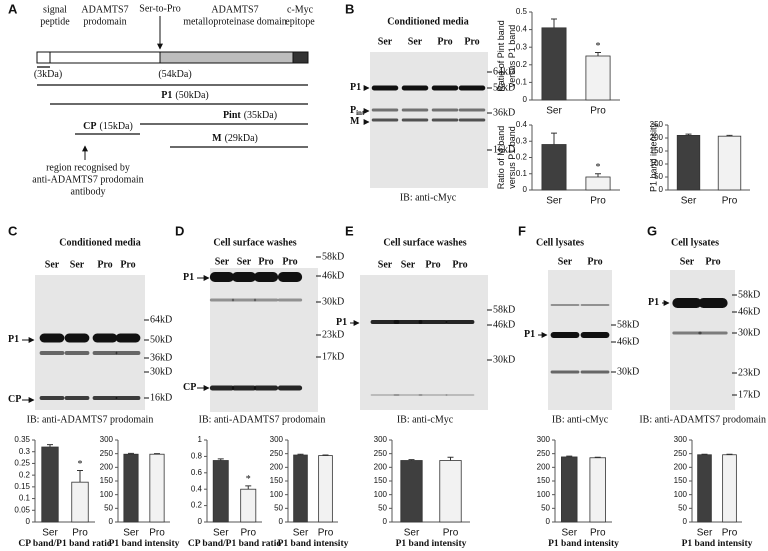  I want to click on y-tick-label: 50, so click(658, 176).